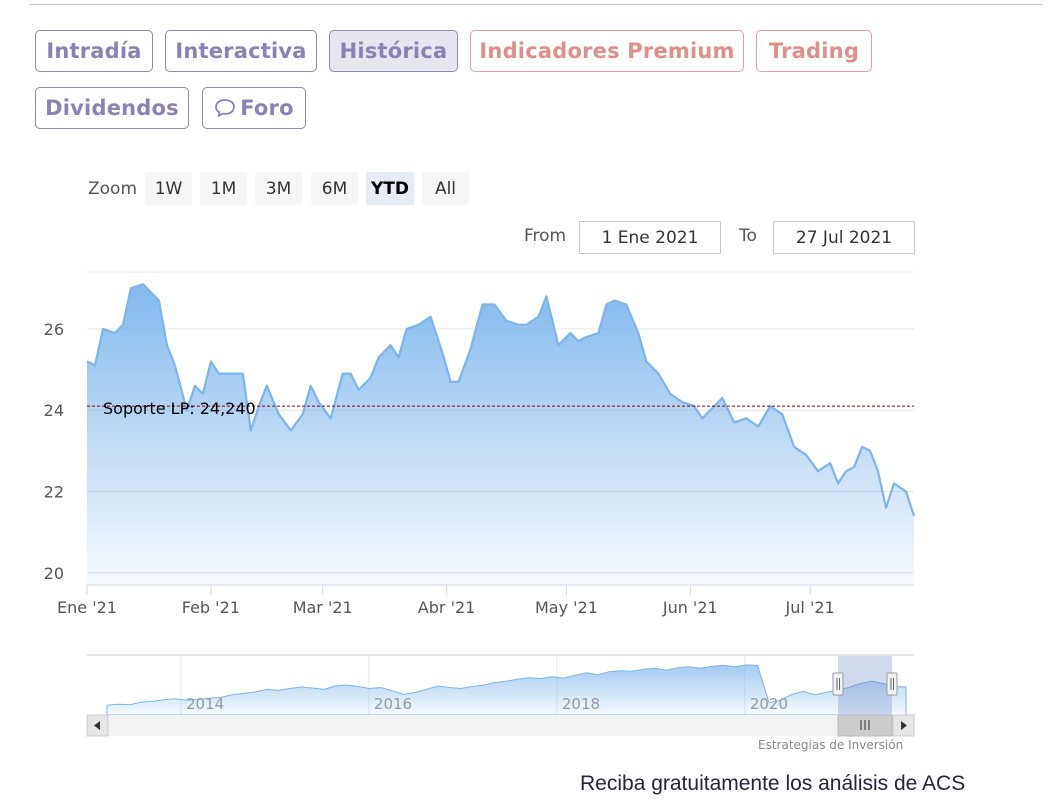 The width and height of the screenshot is (1053, 807). What do you see at coordinates (97, 725) in the screenshot?
I see `arrow-left-icon` at bounding box center [97, 725].